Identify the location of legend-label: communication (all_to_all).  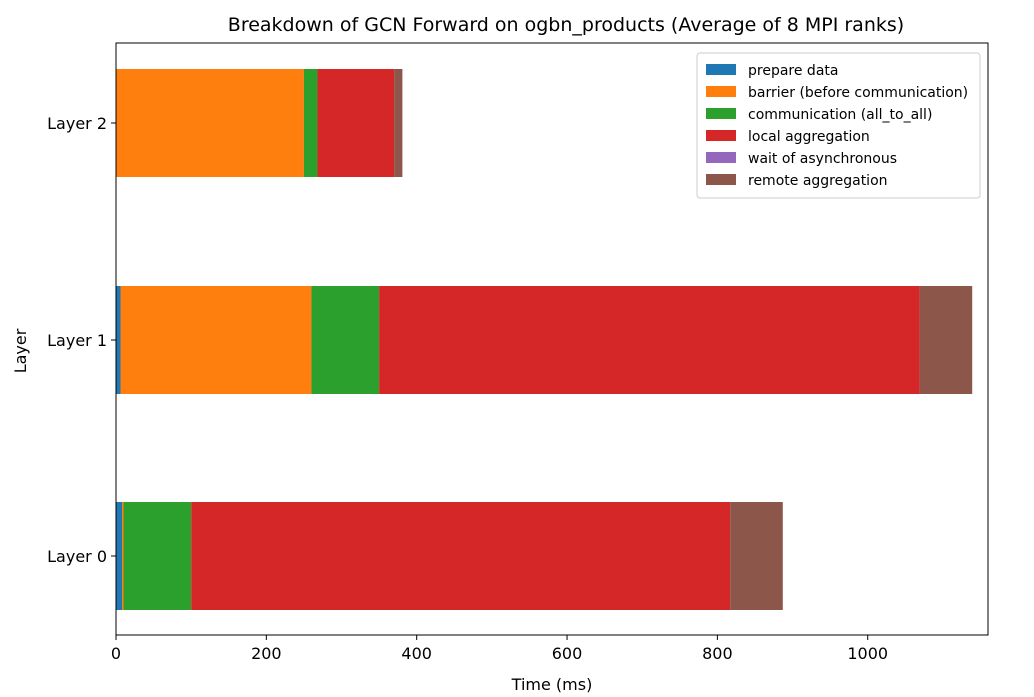
(840, 115).